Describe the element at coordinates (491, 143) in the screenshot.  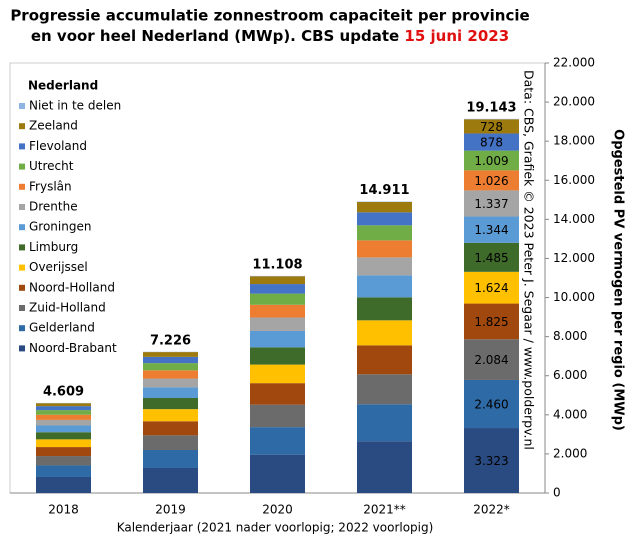
I see `value-label: 878` at that location.